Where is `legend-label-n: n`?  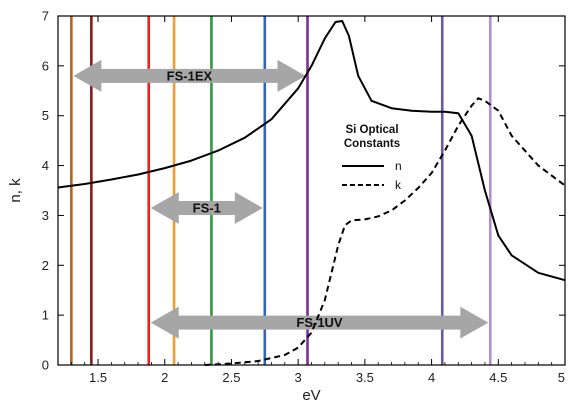
legend-label-n: n is located at coordinates (398, 166).